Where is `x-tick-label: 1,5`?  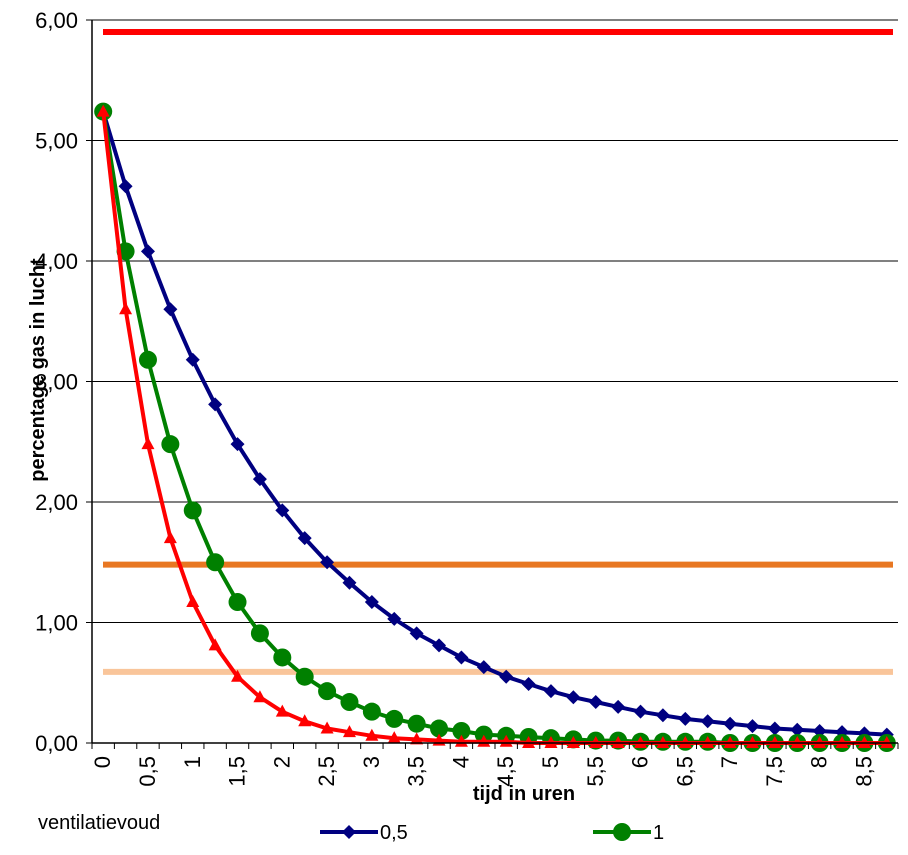
x-tick-label: 1,5 is located at coordinates (237, 771).